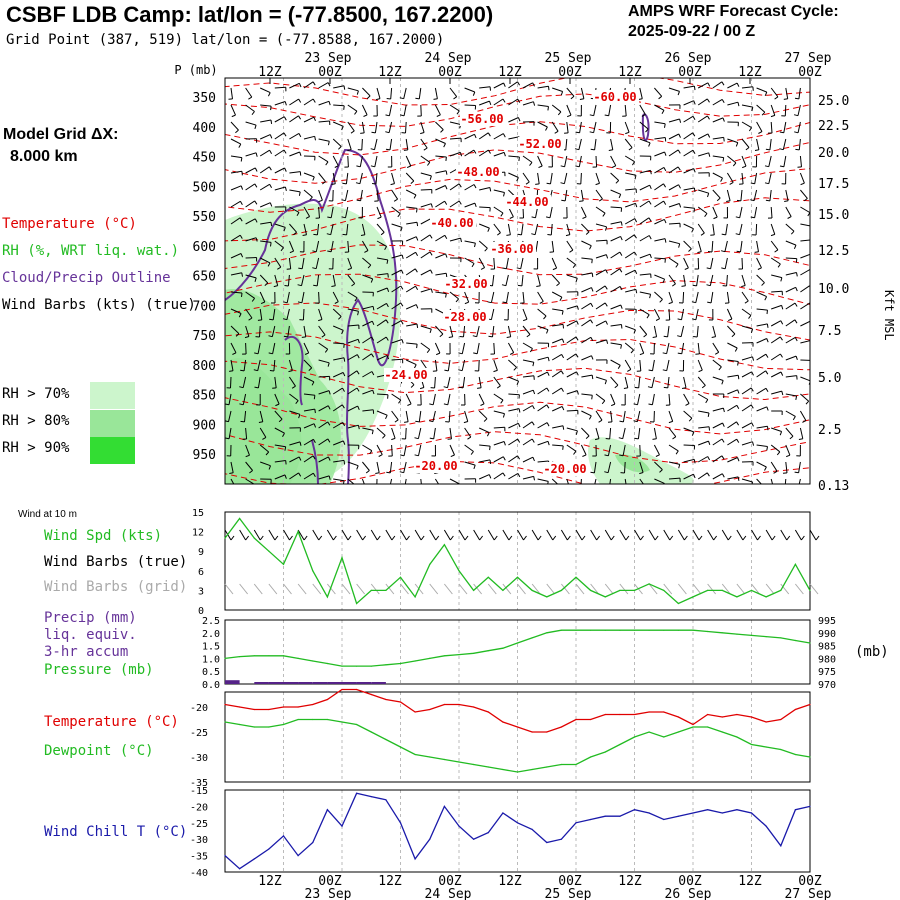 This screenshot has width=900, height=900. I want to click on temperature2-legend: Temperature (°C), so click(111, 722).